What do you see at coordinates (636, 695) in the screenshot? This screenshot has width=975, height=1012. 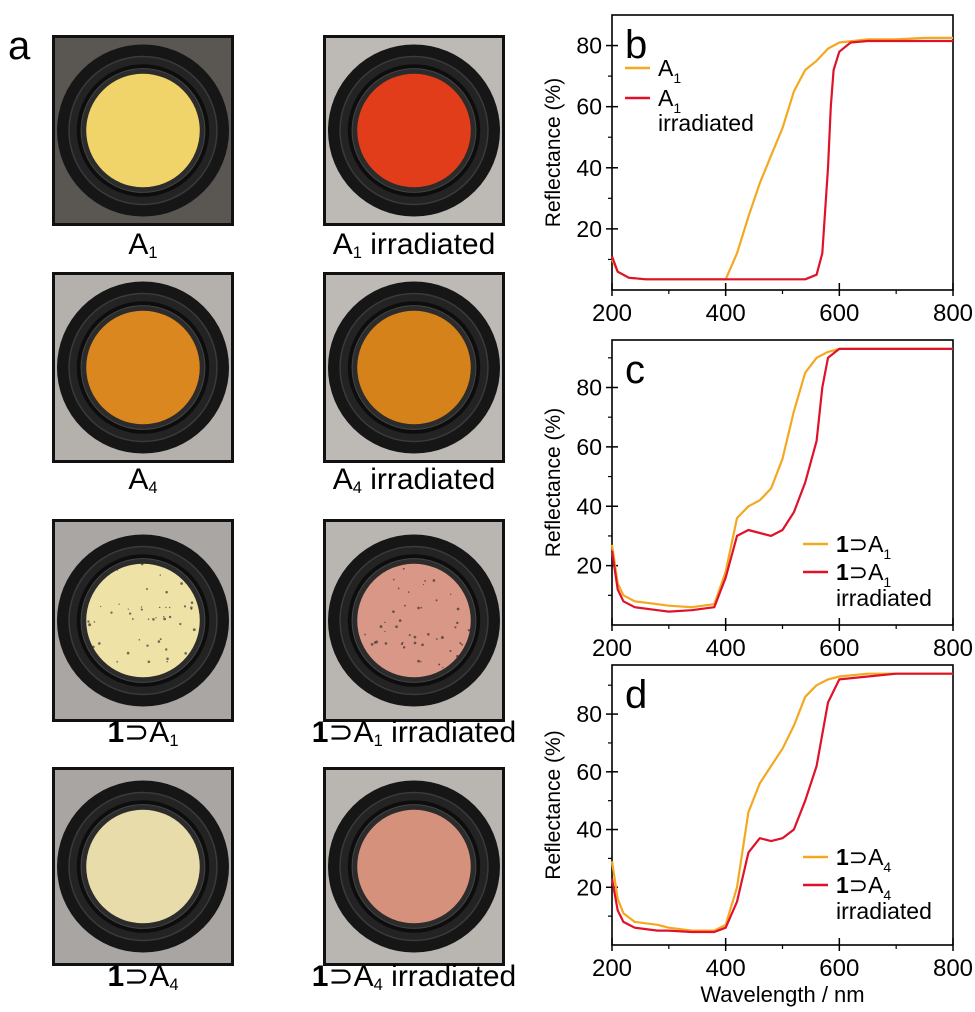 I see `panel-label-d: d` at bounding box center [636, 695].